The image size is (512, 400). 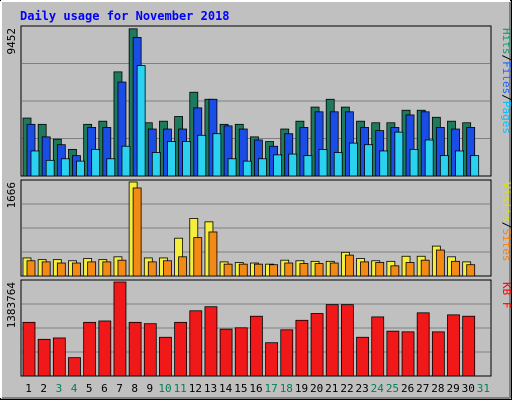 What do you see at coordinates (331, 388) in the screenshot?
I see `x-tick-label: 21` at bounding box center [331, 388].